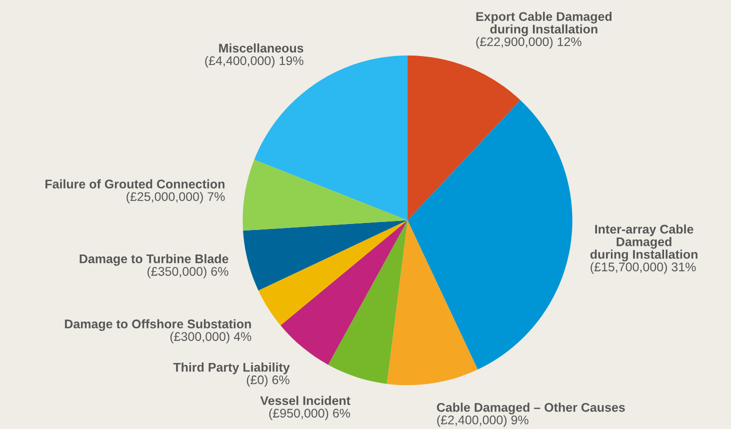  I want to click on slice-label: Damage to Offshore Substation, so click(157, 325).